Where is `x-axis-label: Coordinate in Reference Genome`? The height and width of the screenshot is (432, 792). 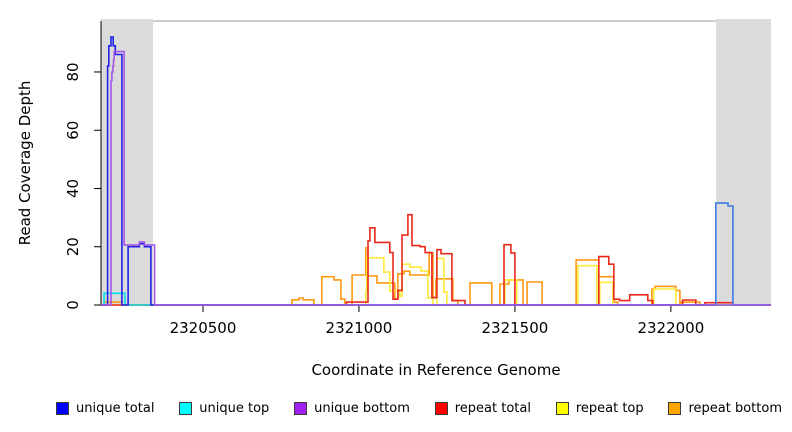 x-axis-label: Coordinate in Reference Genome is located at coordinates (436, 370).